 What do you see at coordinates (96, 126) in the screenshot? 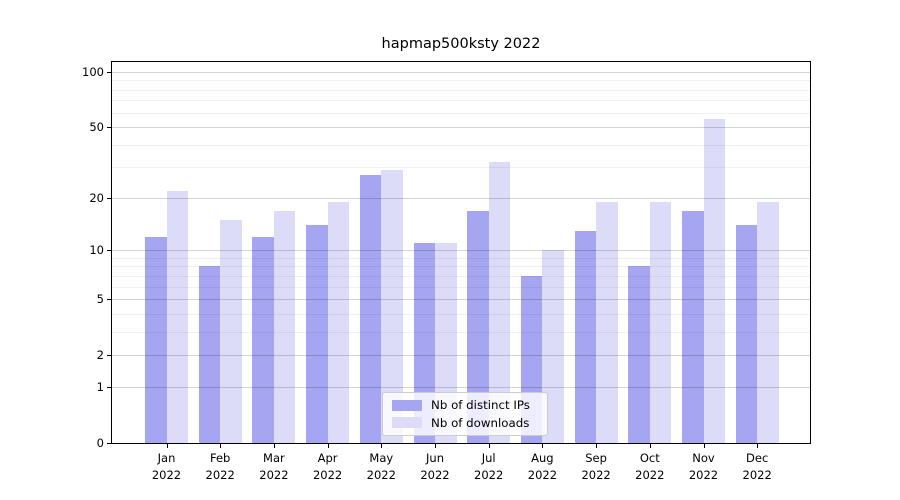
I see `y-tick-label: 50` at bounding box center [96, 126].